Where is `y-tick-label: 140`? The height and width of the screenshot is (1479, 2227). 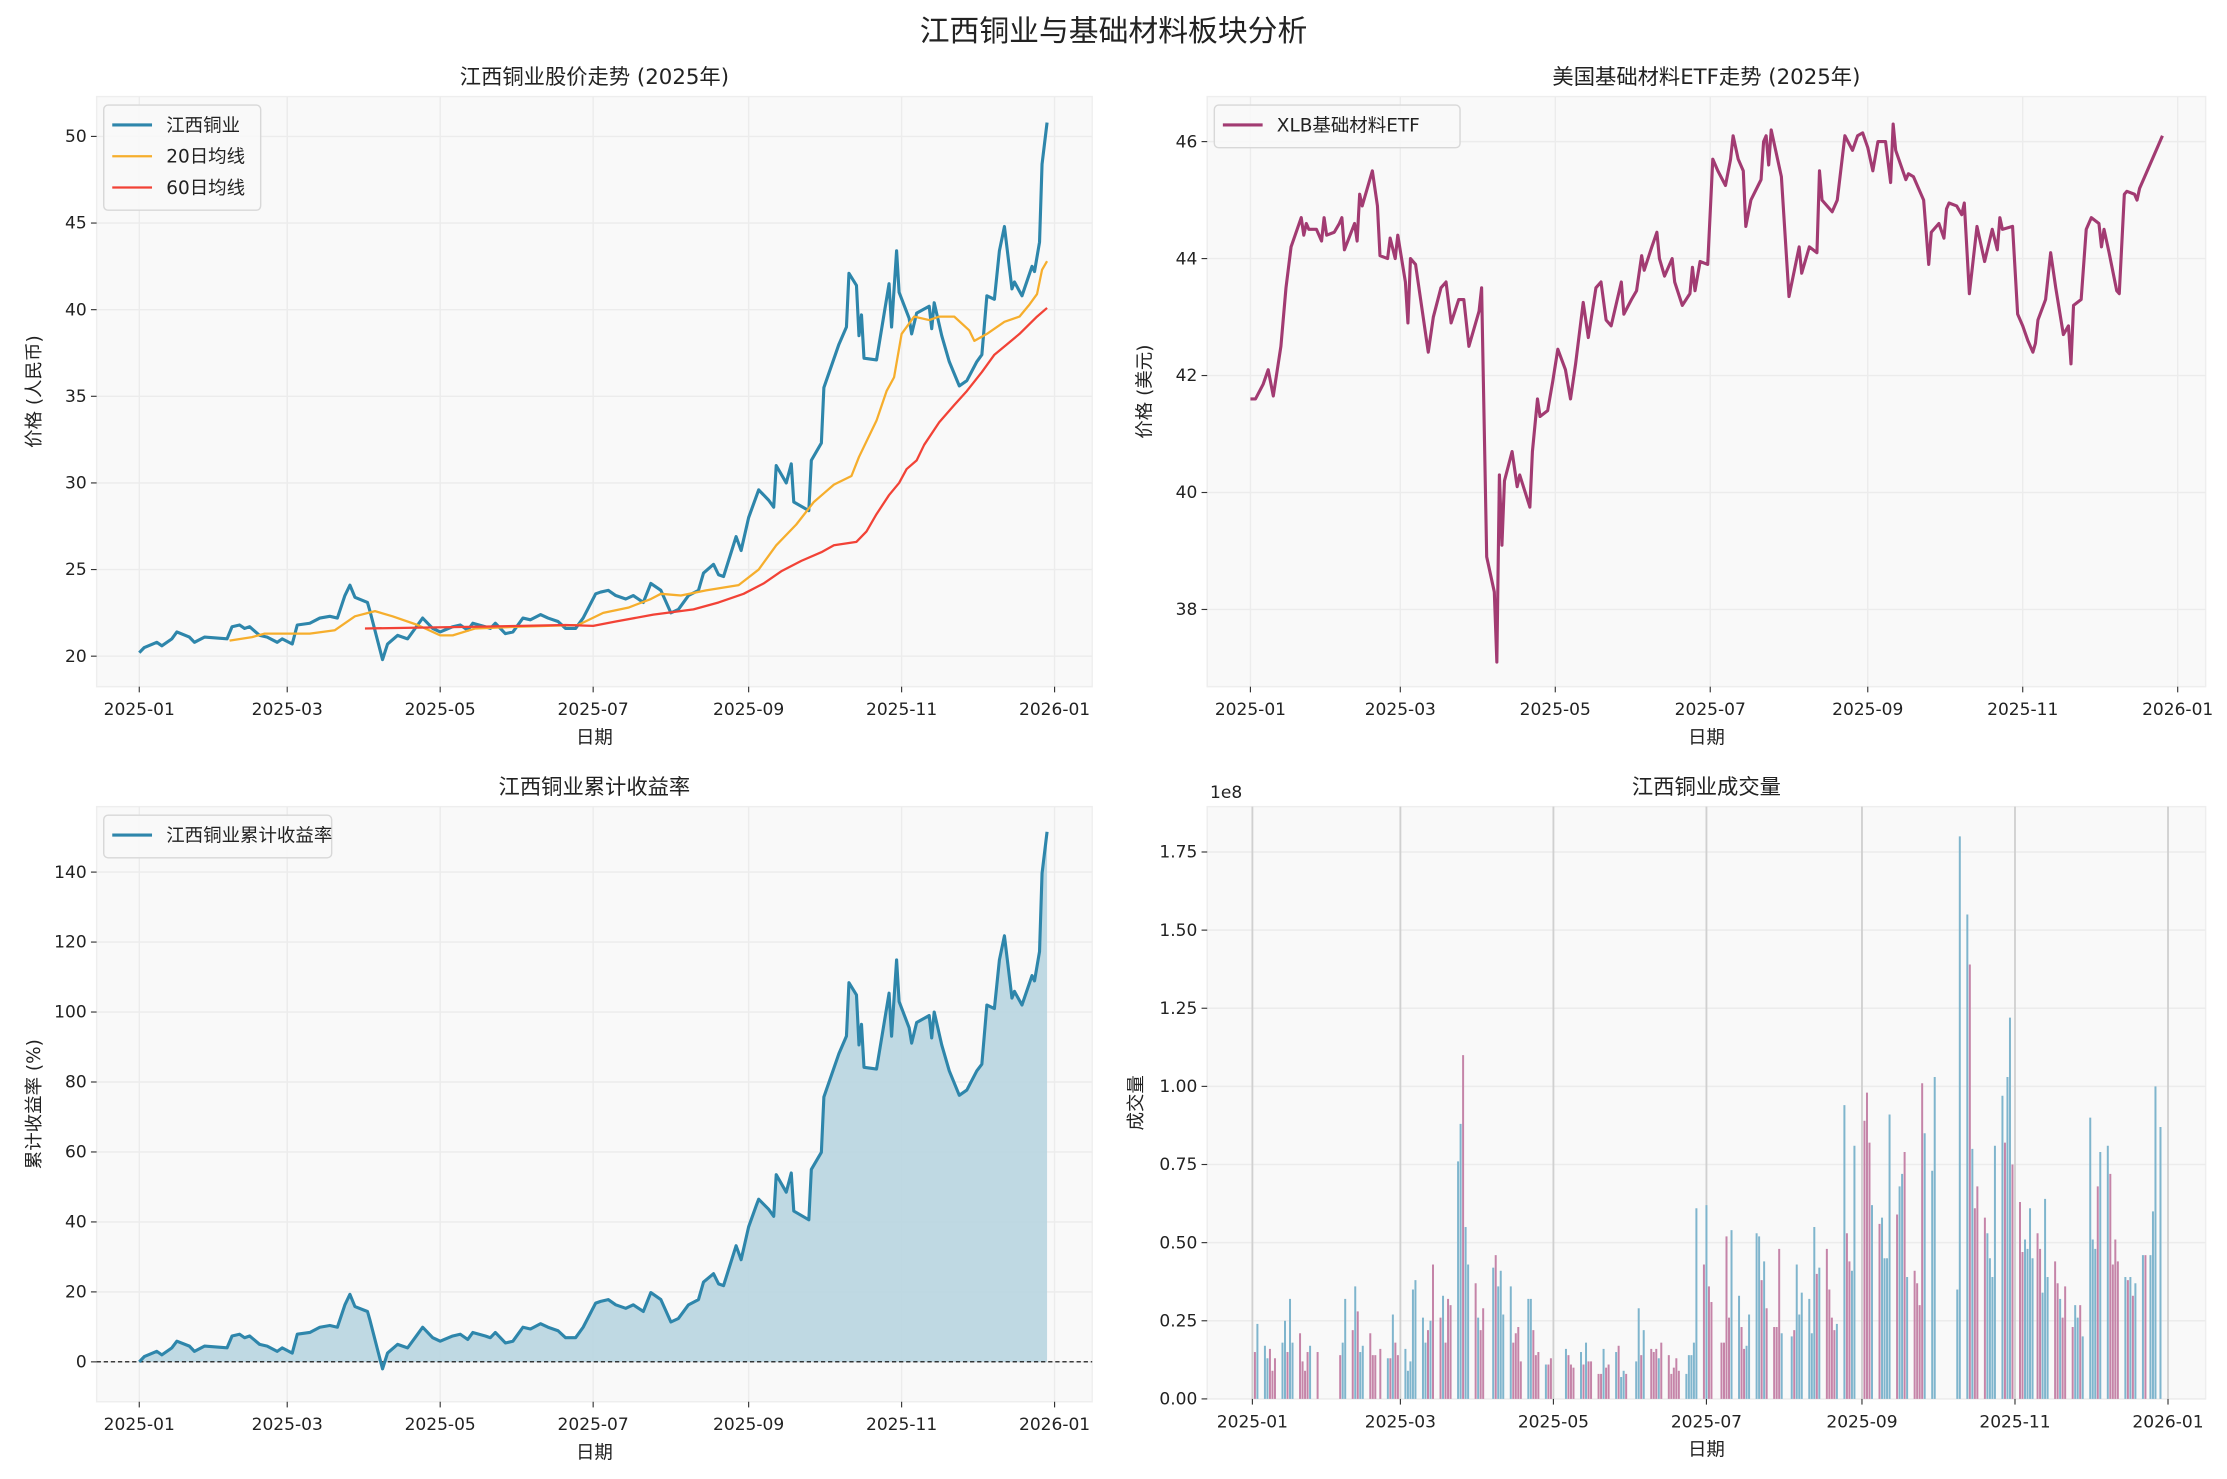 y-tick-label: 140 is located at coordinates (70, 873).